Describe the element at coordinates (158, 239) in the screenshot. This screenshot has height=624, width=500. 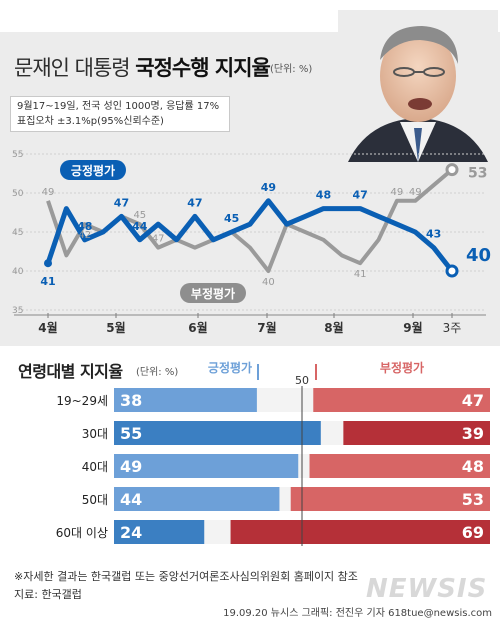
I see `negative-data-label: 47` at that location.